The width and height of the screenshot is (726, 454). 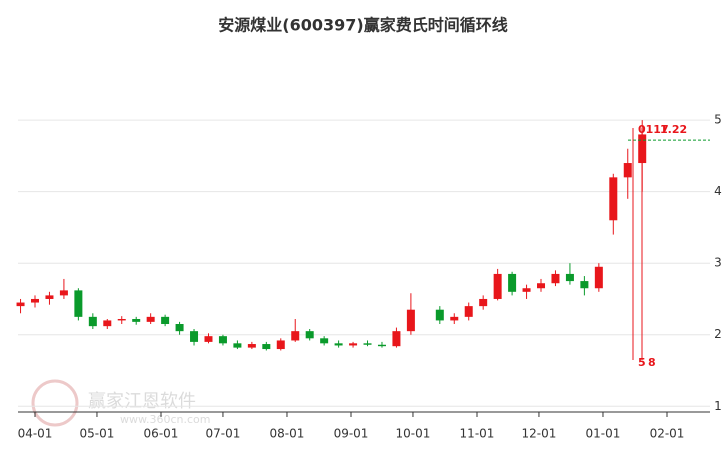 I want to click on x-tick-label: 10-01, so click(x=413, y=434).